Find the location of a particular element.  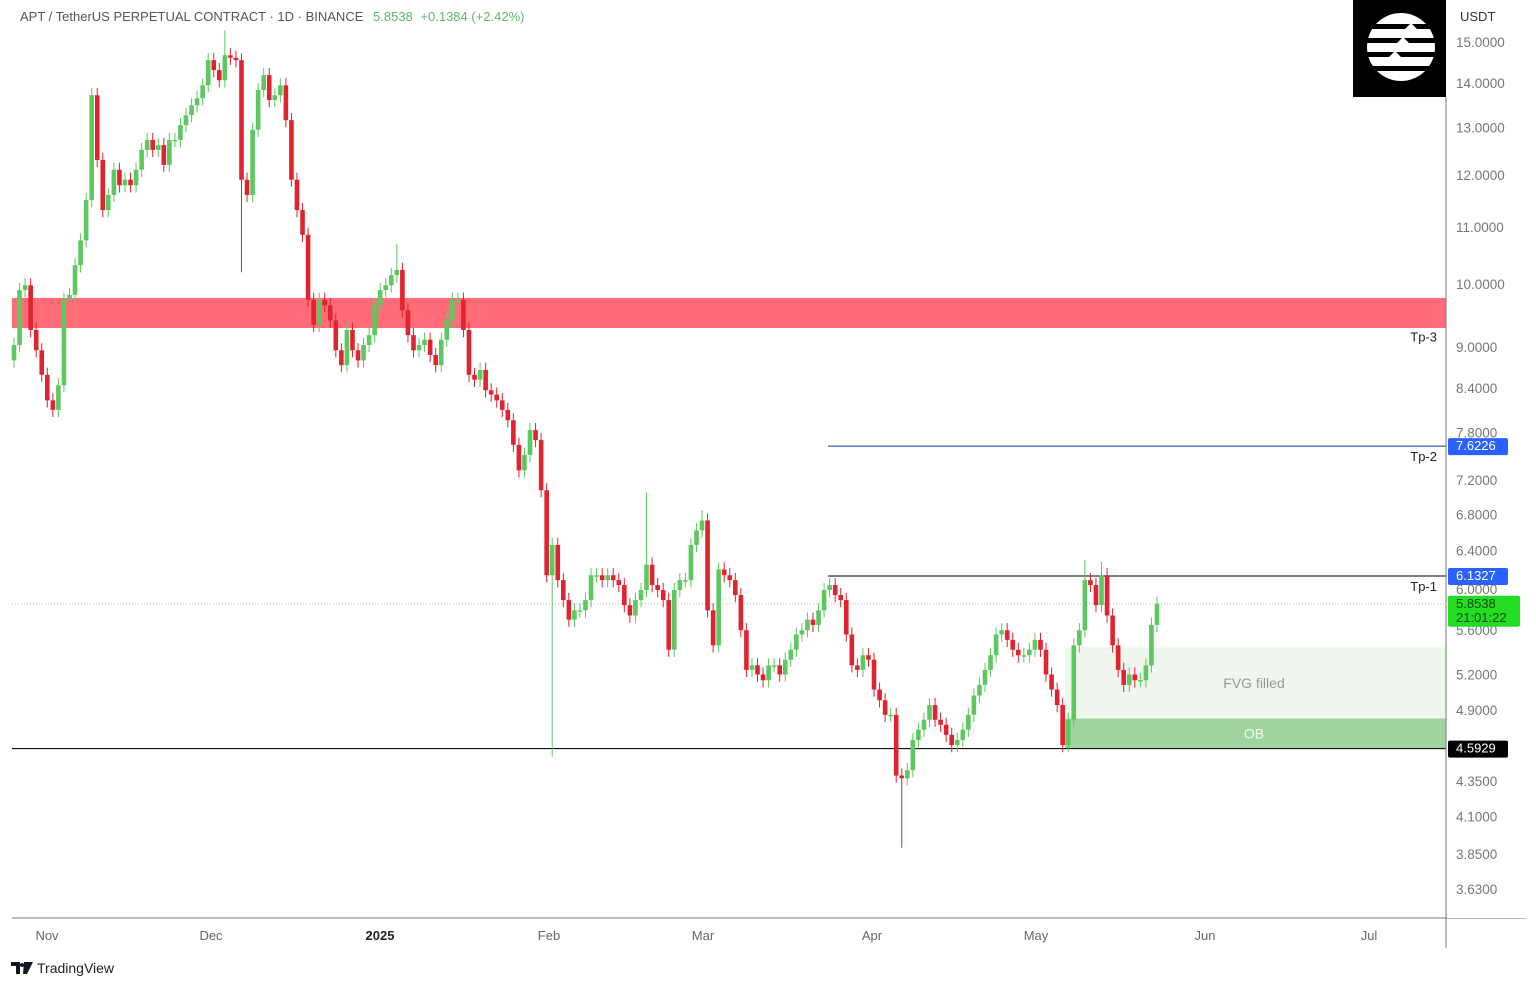

tp-1-price-badge is located at coordinates (1478, 576).